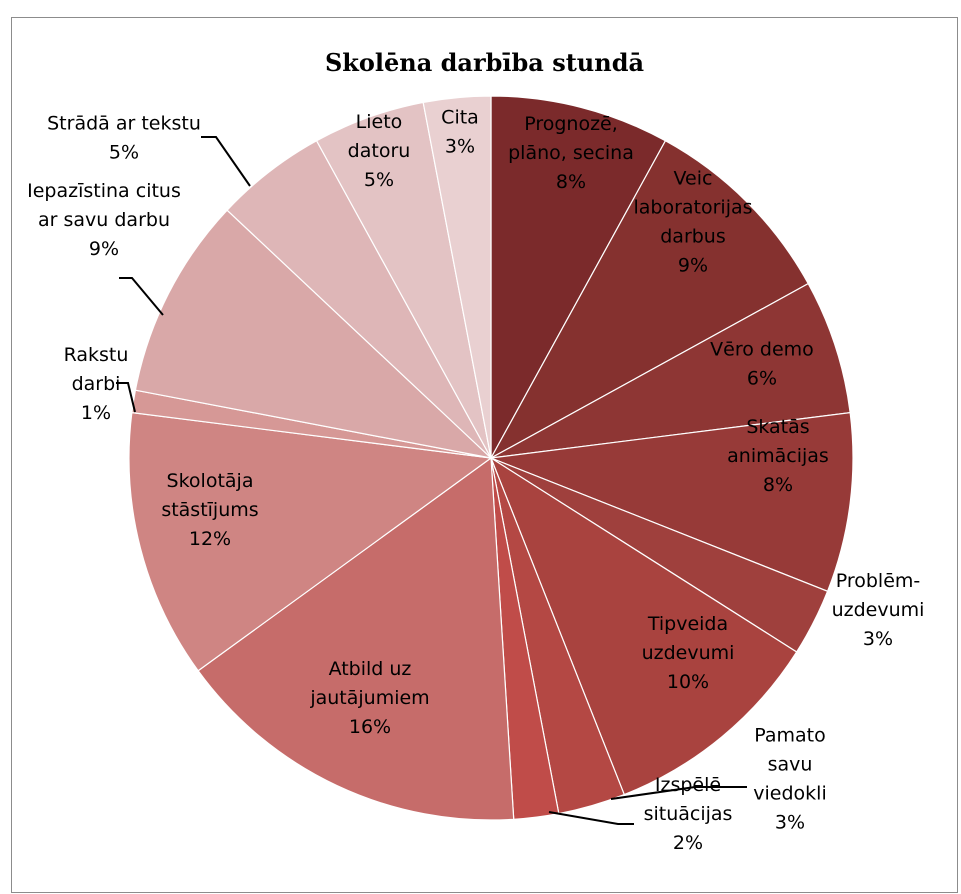 Image resolution: width=961 pixels, height=894 pixels. What do you see at coordinates (692, 208) in the screenshot?
I see `slice-label-line: laboratorijas` at bounding box center [692, 208].